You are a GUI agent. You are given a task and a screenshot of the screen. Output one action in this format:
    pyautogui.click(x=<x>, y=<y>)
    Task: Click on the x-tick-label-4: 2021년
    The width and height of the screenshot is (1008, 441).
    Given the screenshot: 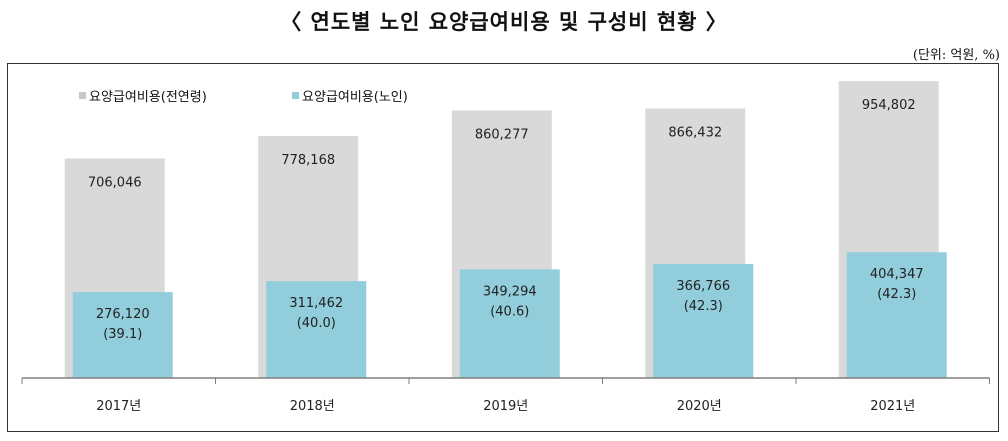 What is the action you would take?
    pyautogui.click(x=892, y=406)
    